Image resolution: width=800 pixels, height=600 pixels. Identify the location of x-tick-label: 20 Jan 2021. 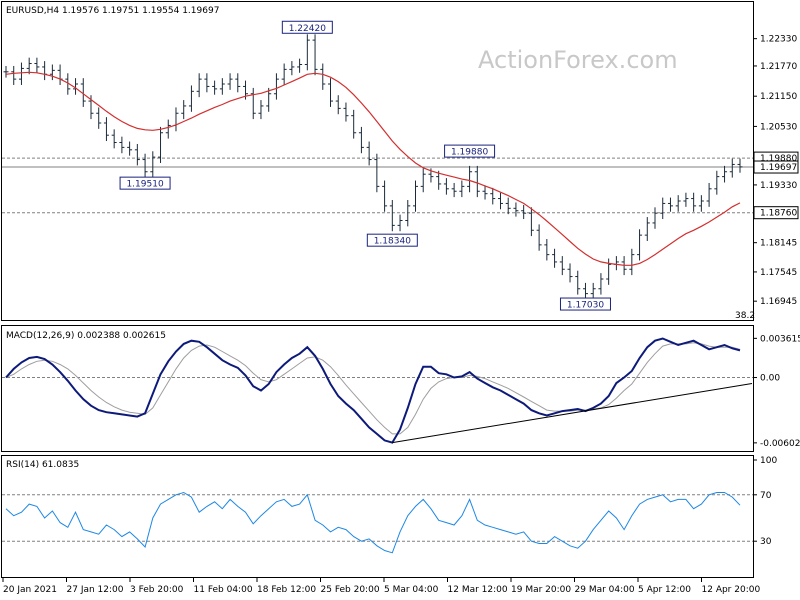
(29, 586).